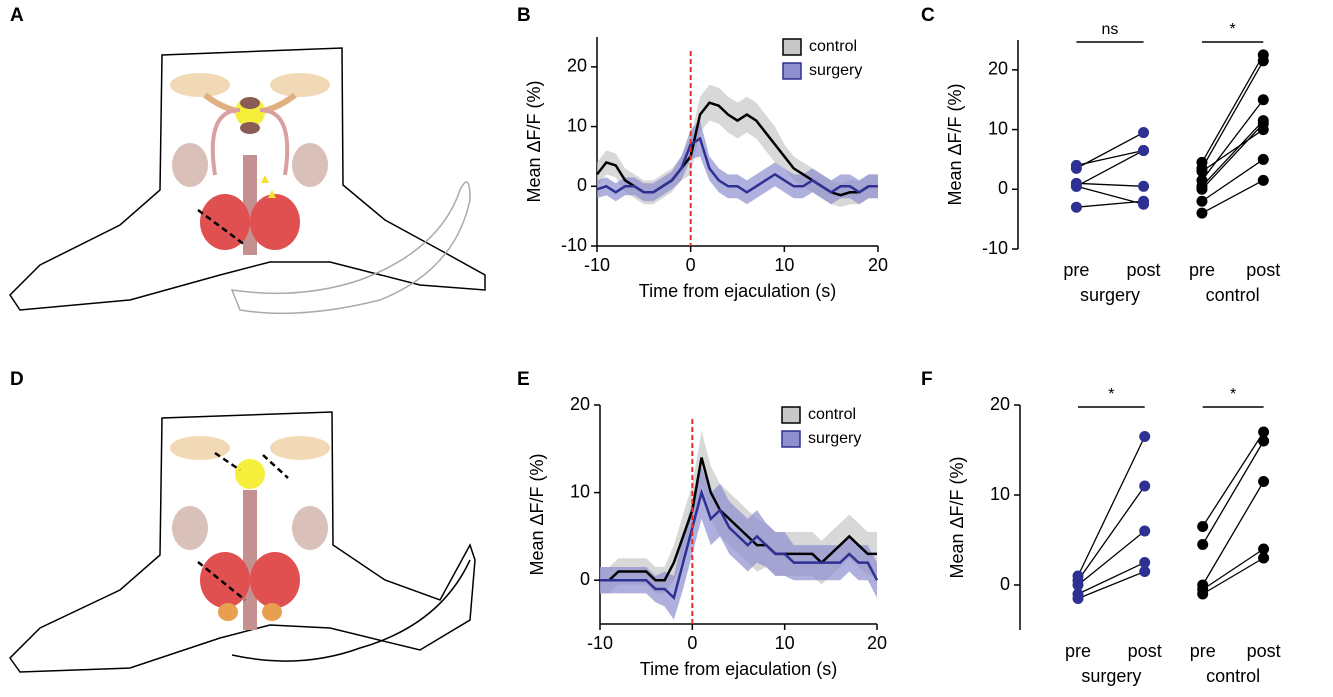  Describe the element at coordinates (927, 379) in the screenshot. I see `panel-label: F` at that location.